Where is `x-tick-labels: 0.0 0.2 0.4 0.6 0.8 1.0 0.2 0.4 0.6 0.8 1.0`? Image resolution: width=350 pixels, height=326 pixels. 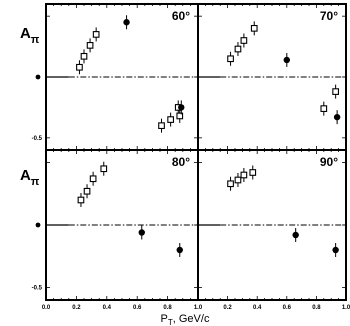 x-tick-labels: 0.0 0.2 0.4 0.6 0.8 1.0 0.2 0.4 0.6 0.8 1.0 is located at coordinates (196, 308).